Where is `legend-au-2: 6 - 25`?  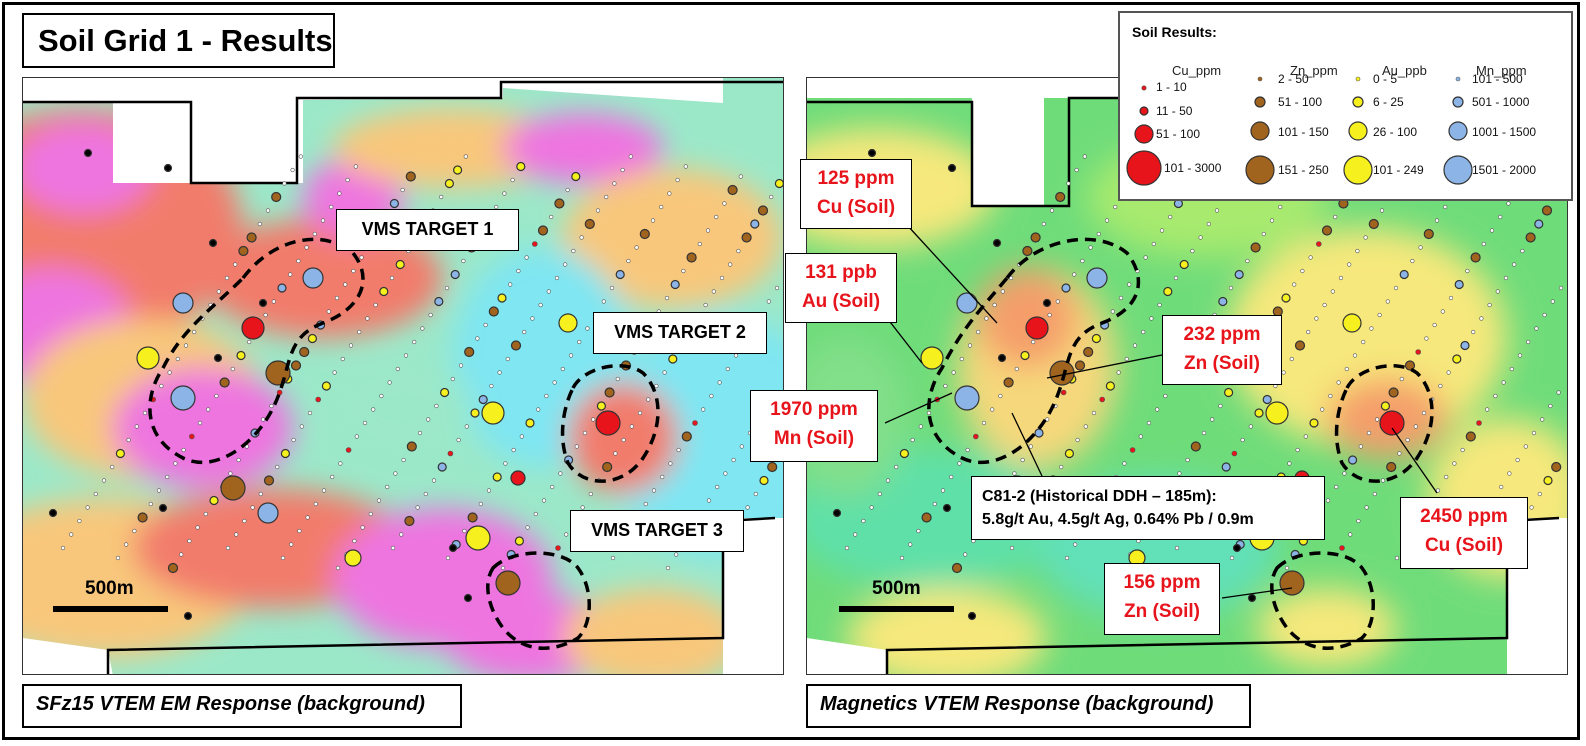
legend-au-2: 6 - 25 is located at coordinates (1388, 102).